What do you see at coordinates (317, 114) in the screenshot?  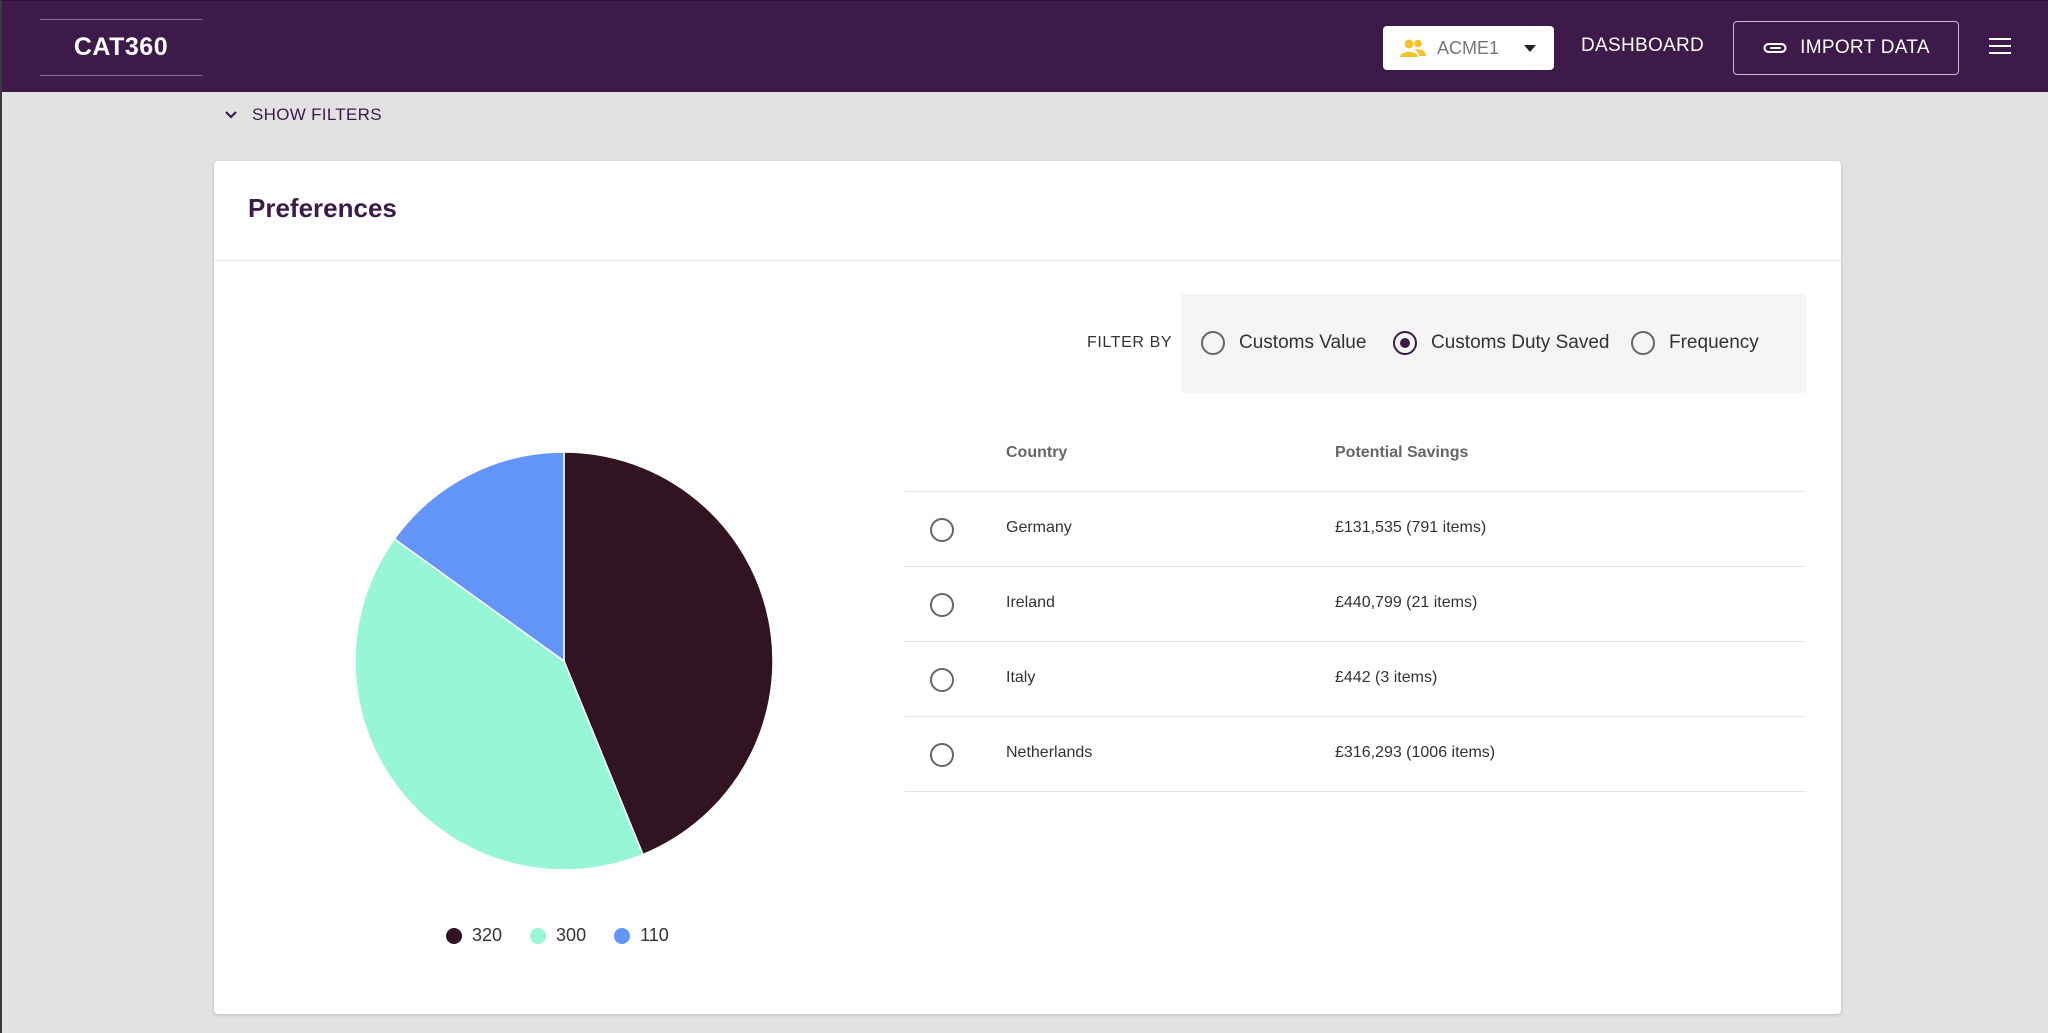 I see `show-filters-label: SHOW FILTERS` at bounding box center [317, 114].